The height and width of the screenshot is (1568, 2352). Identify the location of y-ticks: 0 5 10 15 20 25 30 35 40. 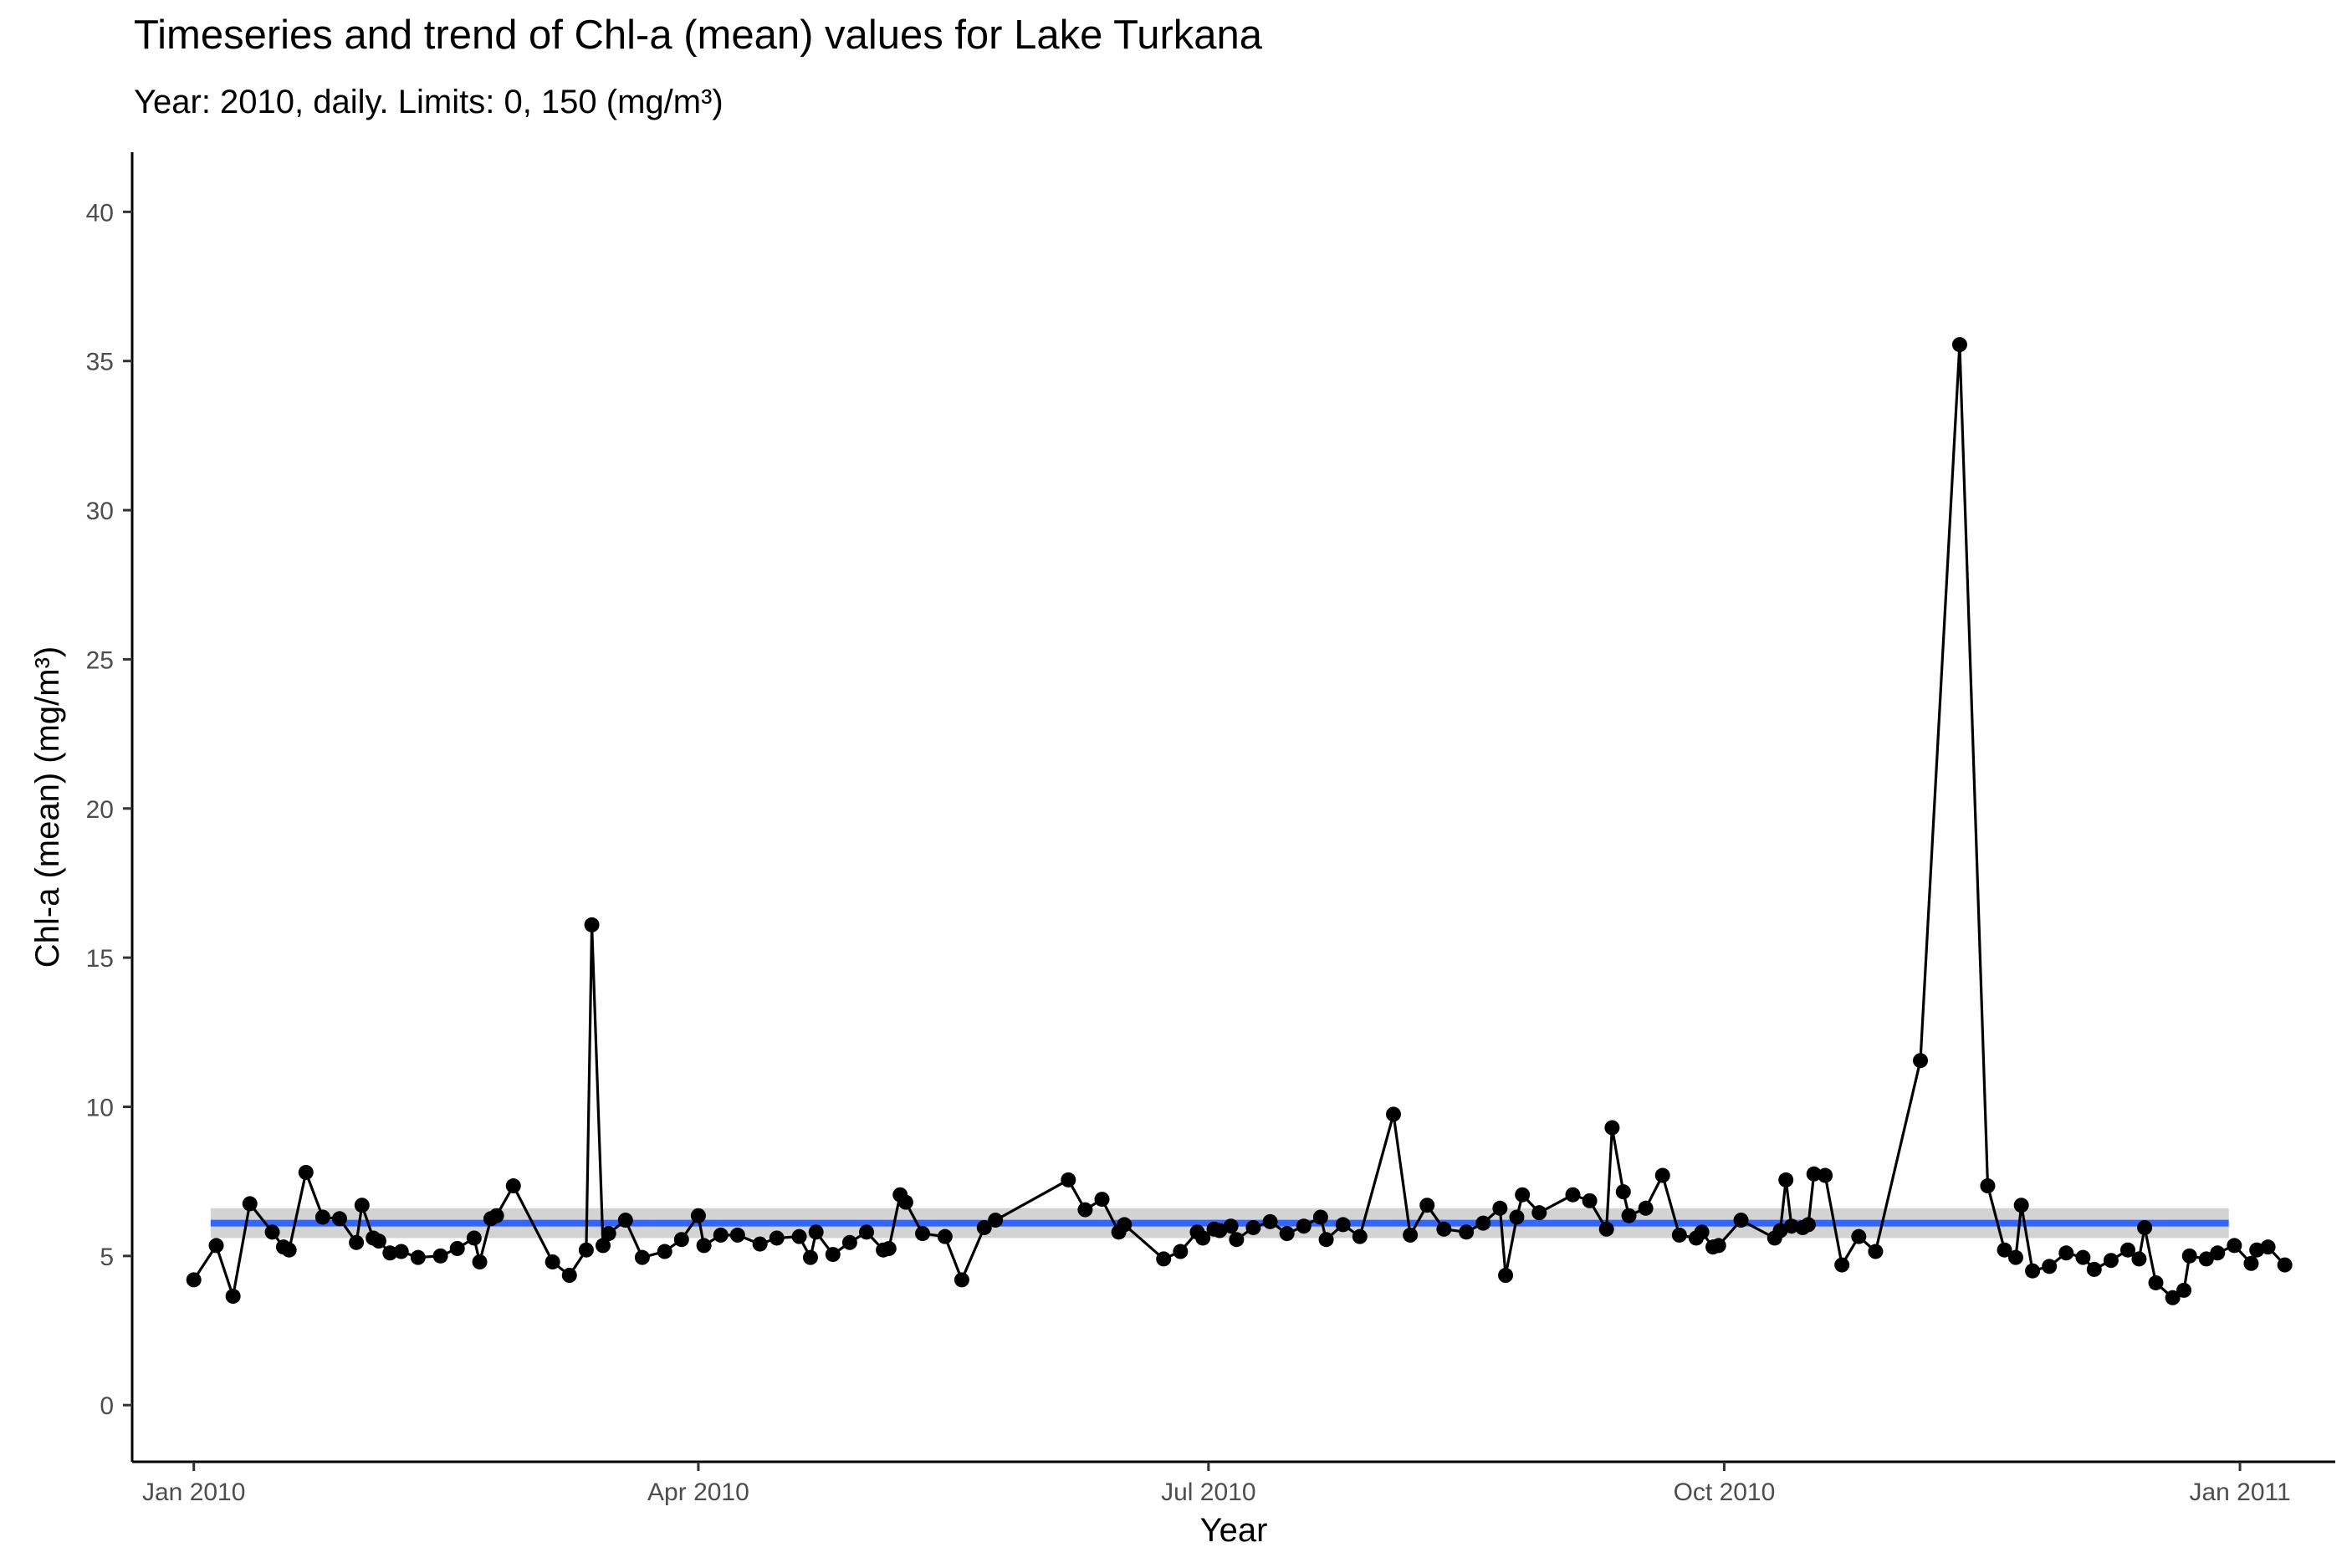
(109, 809).